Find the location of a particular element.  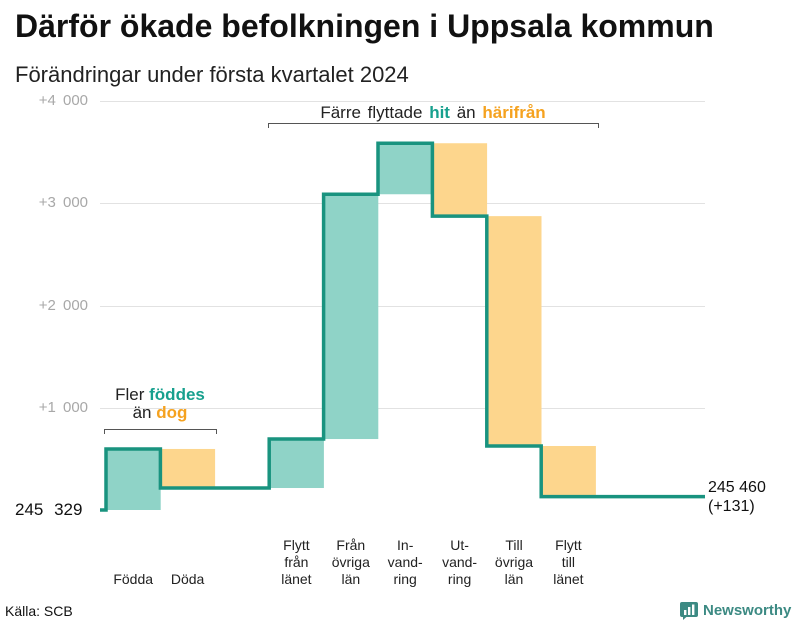

newsworthy-logo-text: Newsworthy is located at coordinates (747, 610).